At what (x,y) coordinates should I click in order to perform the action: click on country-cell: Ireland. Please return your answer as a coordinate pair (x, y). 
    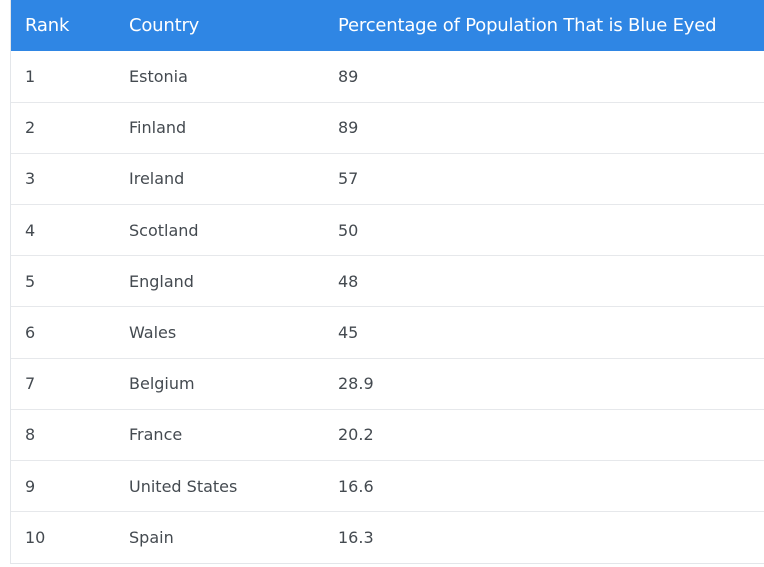
    Looking at the image, I should click on (157, 179).